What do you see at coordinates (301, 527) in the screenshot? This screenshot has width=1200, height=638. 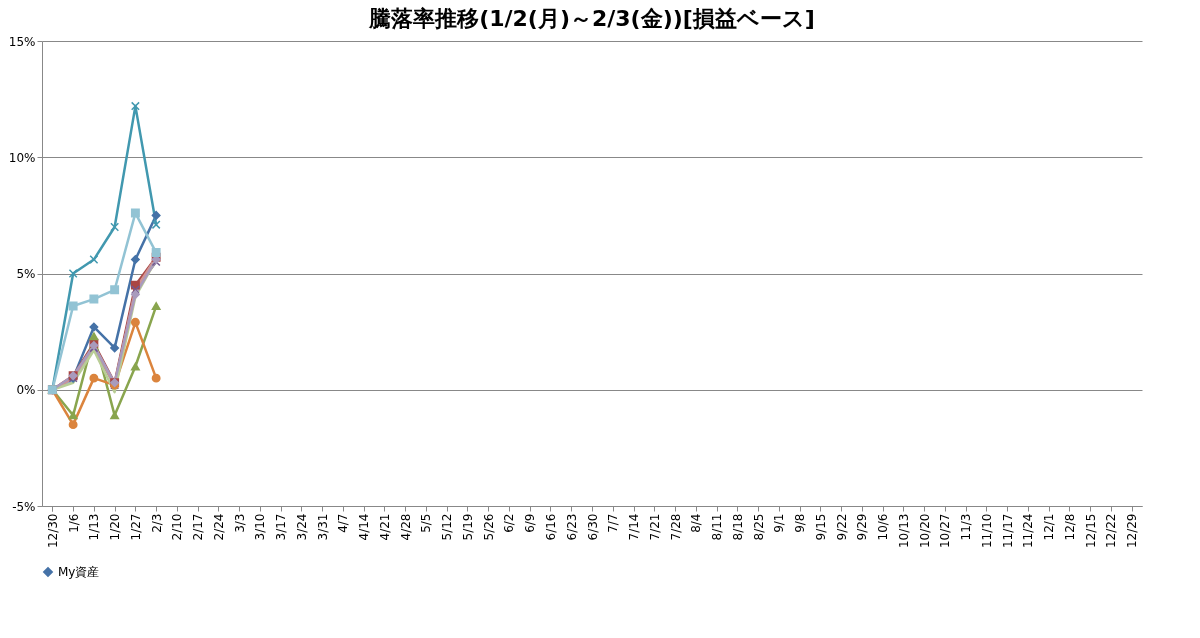 I see `x-tick-label: 3/24` at bounding box center [301, 527].